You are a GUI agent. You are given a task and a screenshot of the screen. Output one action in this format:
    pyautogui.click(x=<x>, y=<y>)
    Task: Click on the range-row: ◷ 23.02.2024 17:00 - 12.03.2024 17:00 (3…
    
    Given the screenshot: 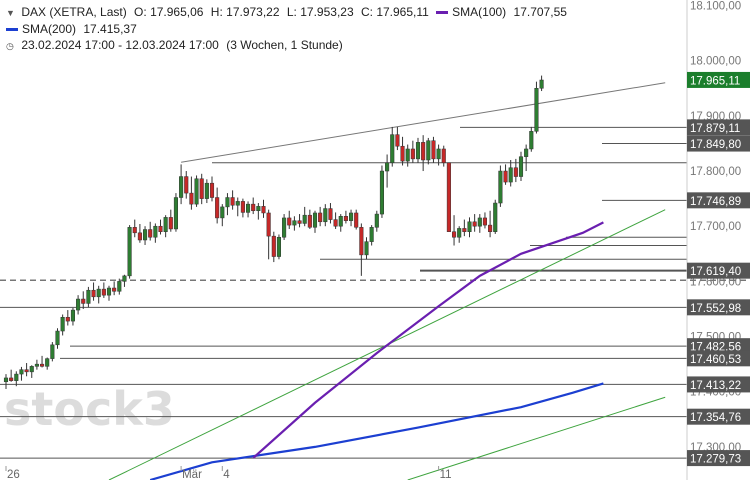 What is the action you would take?
    pyautogui.click(x=174, y=45)
    